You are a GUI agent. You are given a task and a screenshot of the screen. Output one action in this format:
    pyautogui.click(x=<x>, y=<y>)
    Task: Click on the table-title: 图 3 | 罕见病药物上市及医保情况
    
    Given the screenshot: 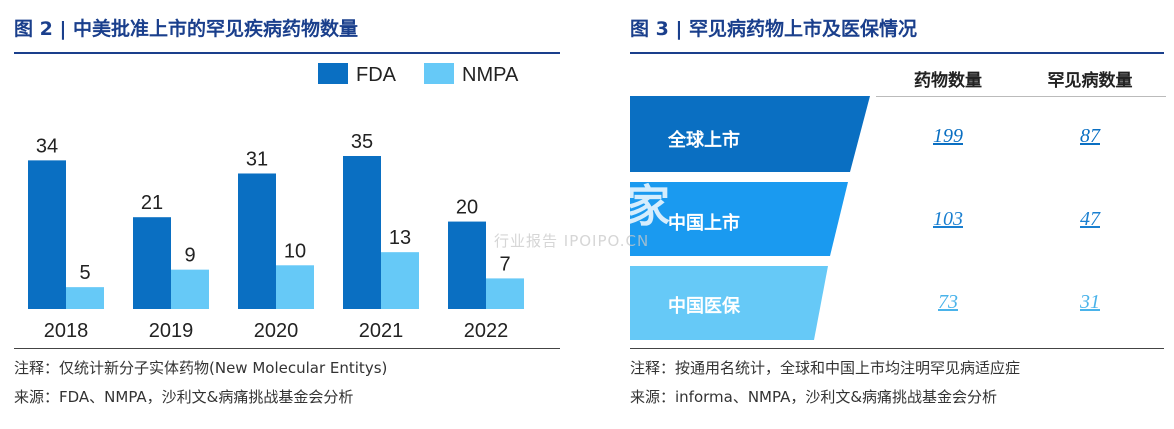 What is the action you would take?
    pyautogui.click(x=774, y=29)
    